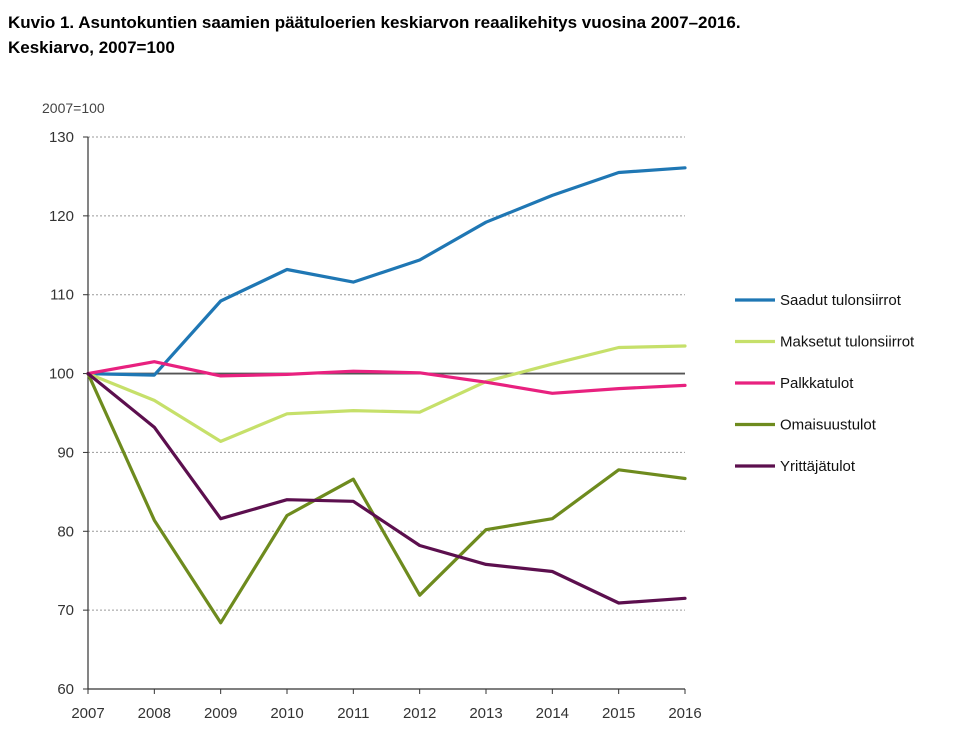  Describe the element at coordinates (618, 713) in the screenshot. I see `x-tick-label-2015: 2015` at that location.